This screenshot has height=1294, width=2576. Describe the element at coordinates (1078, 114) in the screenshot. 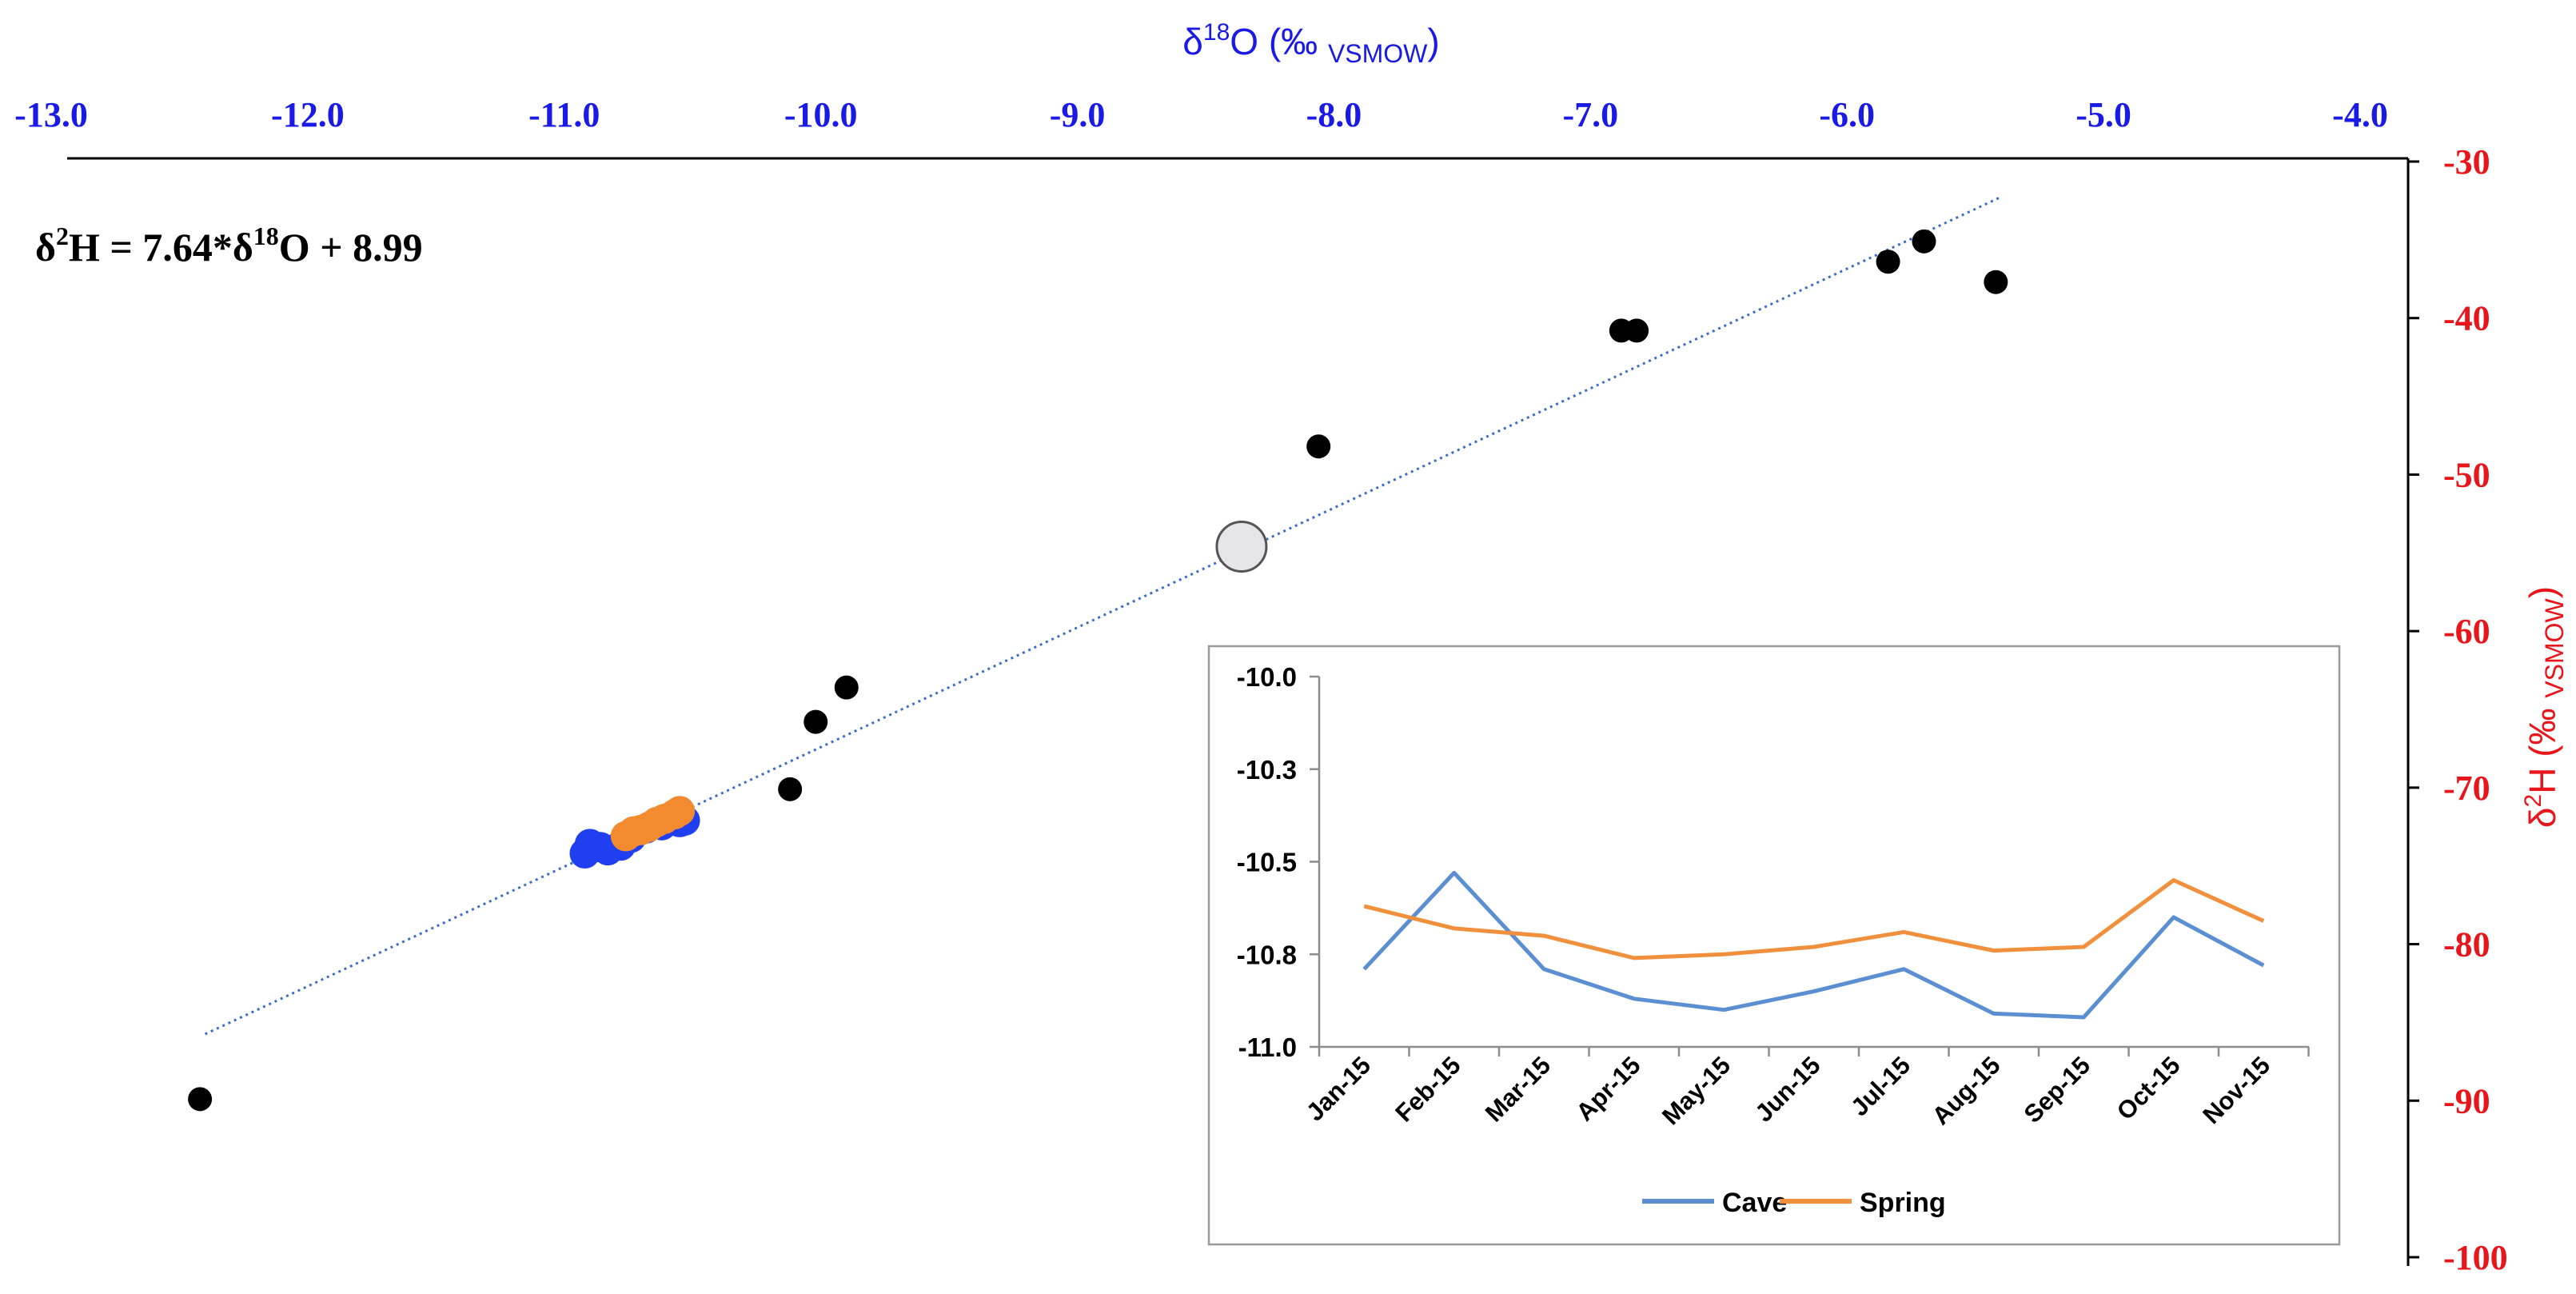

I see `x-tick-label: -9.0` at that location.